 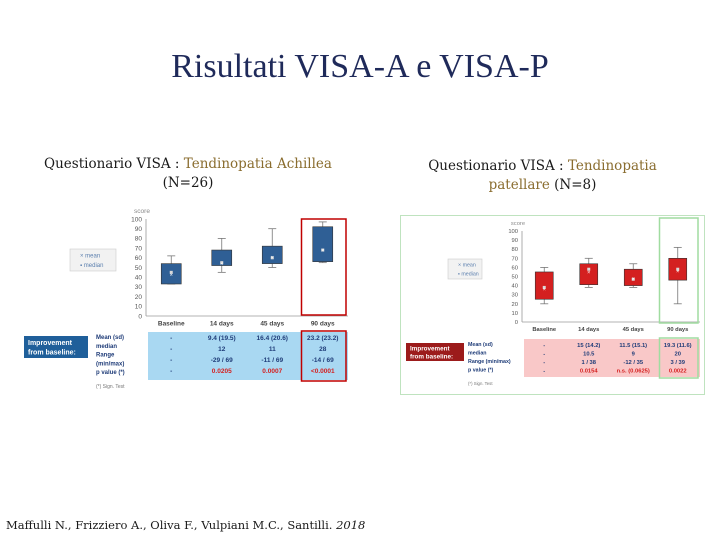 I want to click on legend-median: ▪ median, so click(x=468, y=274).